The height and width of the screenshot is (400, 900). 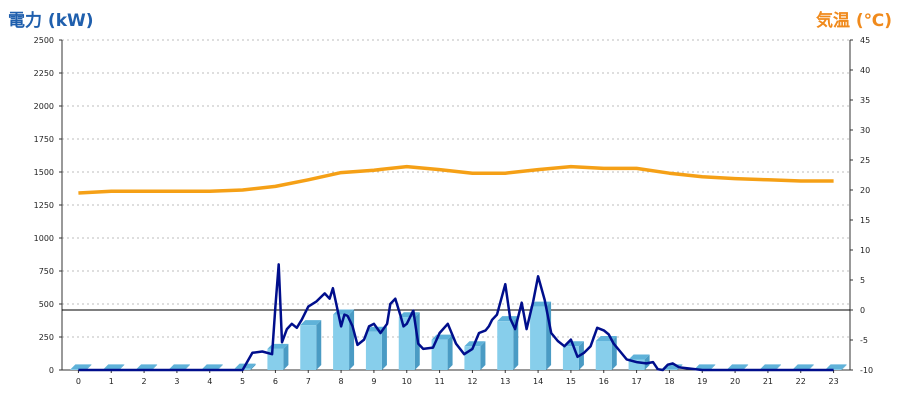 I want to click on y-left-tick-label: 500, so click(x=46, y=304).